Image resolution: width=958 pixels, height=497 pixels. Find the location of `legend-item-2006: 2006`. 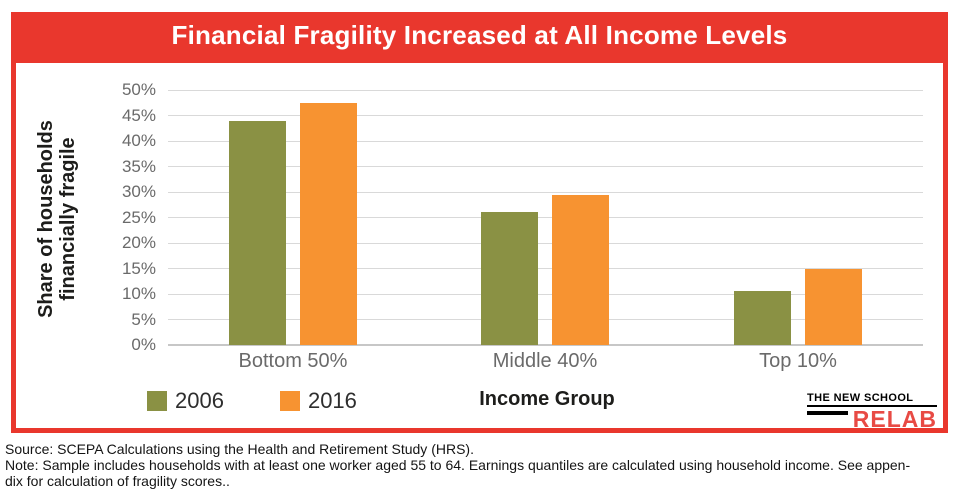

legend-item-2006: 2006 is located at coordinates (185, 400).